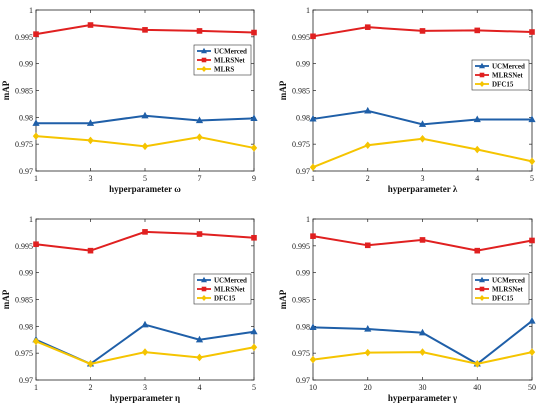 This screenshot has width=550, height=413. Describe the element at coordinates (532, 387) in the screenshot. I see `x-tick-label: 50` at that location.